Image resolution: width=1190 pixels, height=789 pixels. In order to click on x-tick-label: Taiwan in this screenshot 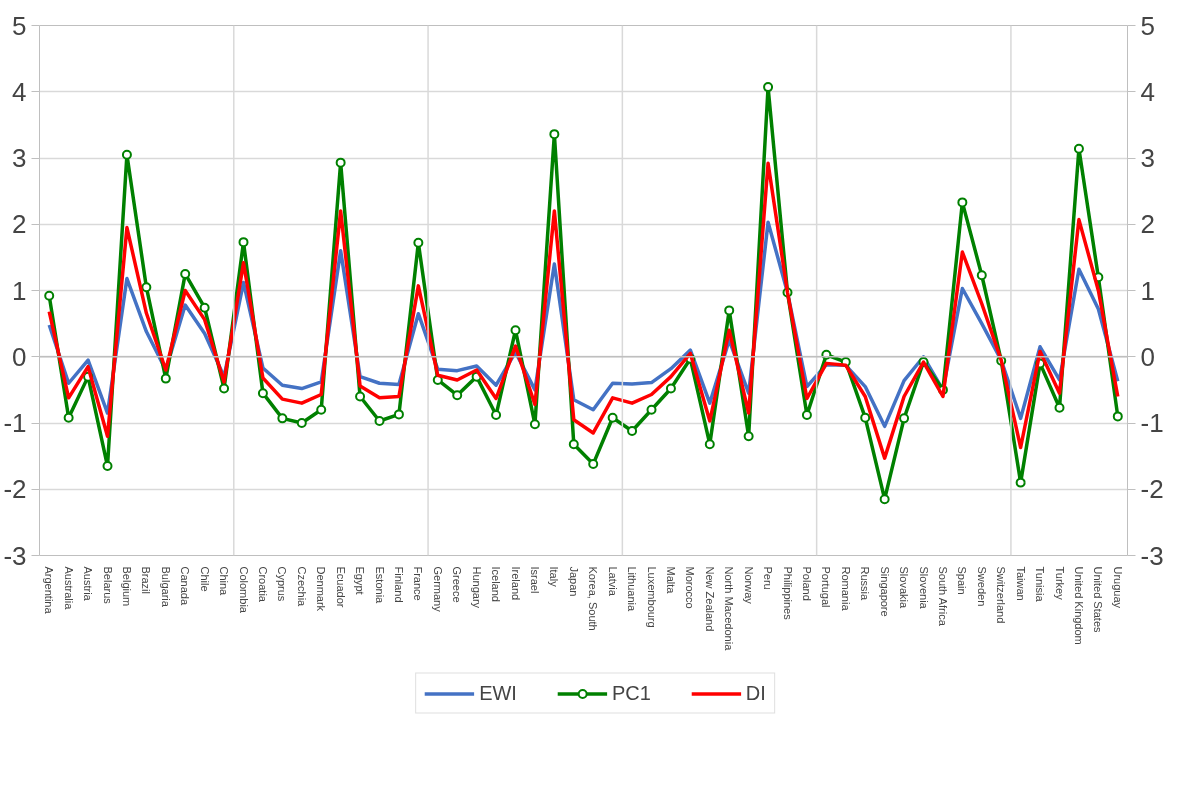, I will do `click(1020, 583)`.